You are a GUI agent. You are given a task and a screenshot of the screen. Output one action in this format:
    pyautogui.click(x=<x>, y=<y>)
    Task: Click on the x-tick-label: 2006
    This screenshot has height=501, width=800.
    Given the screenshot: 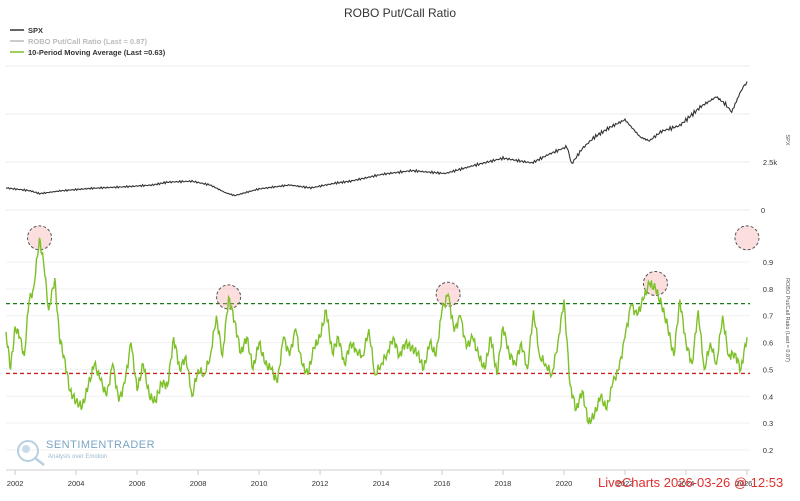 What is the action you would take?
    pyautogui.click(x=137, y=483)
    